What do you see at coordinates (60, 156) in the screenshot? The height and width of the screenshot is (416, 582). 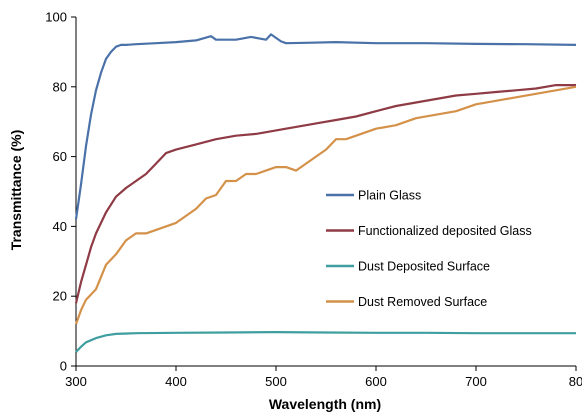 I see `y-tick-label: 60` at bounding box center [60, 156].